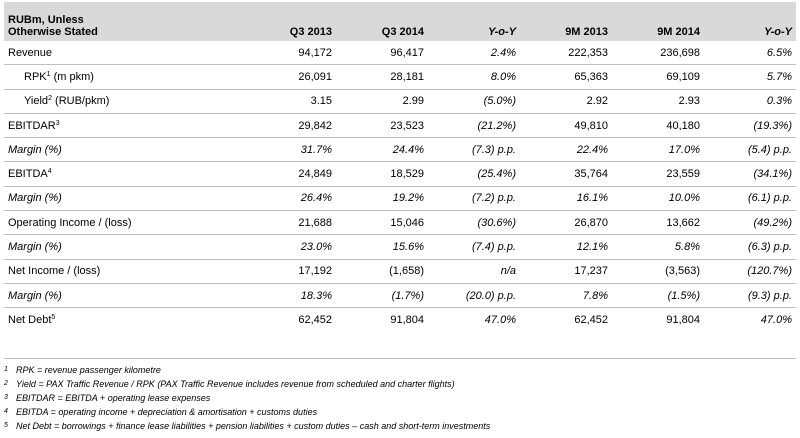 This screenshot has height=438, width=800. I want to click on cell-9m-2014: 23,559, so click(658, 174).